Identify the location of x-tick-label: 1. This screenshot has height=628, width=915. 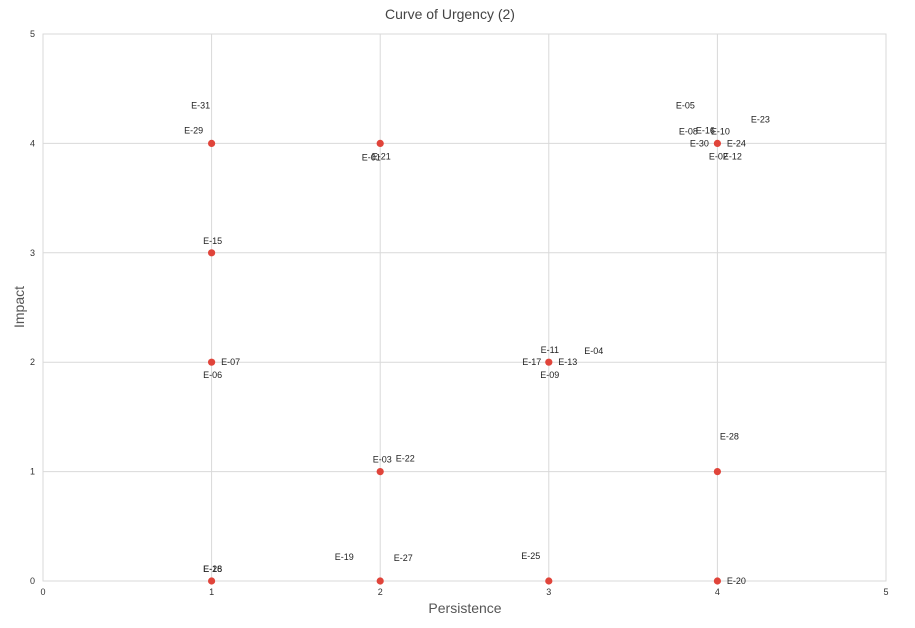
(211, 592).